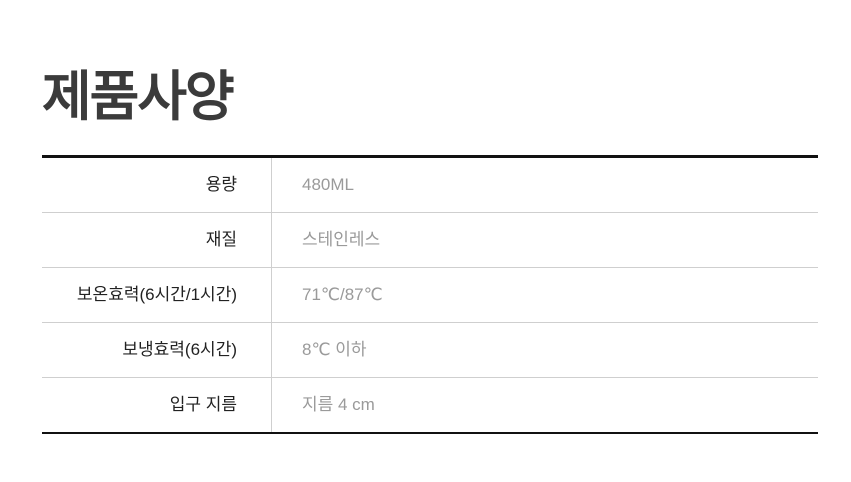 This screenshot has height=482, width=851. Describe the element at coordinates (430, 405) in the screenshot. I see `table-row: 입구 지름 지름 4 cm` at that location.